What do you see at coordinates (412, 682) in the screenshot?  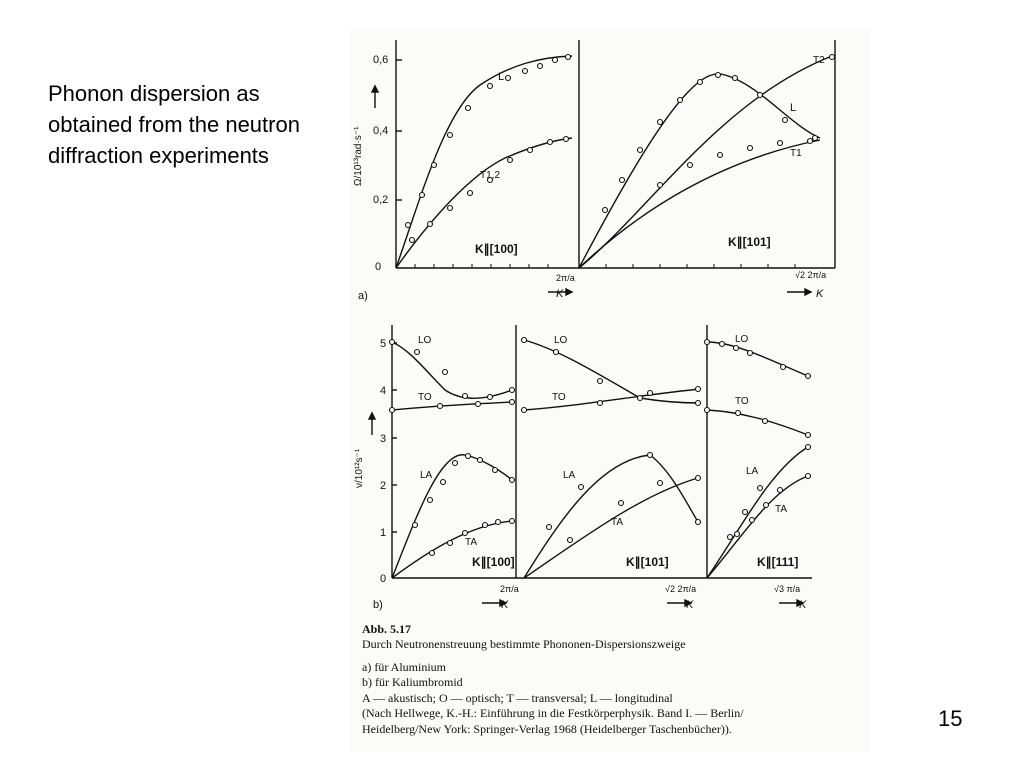 I see `caption-line-3: b) für Kaliumbromid` at bounding box center [412, 682].